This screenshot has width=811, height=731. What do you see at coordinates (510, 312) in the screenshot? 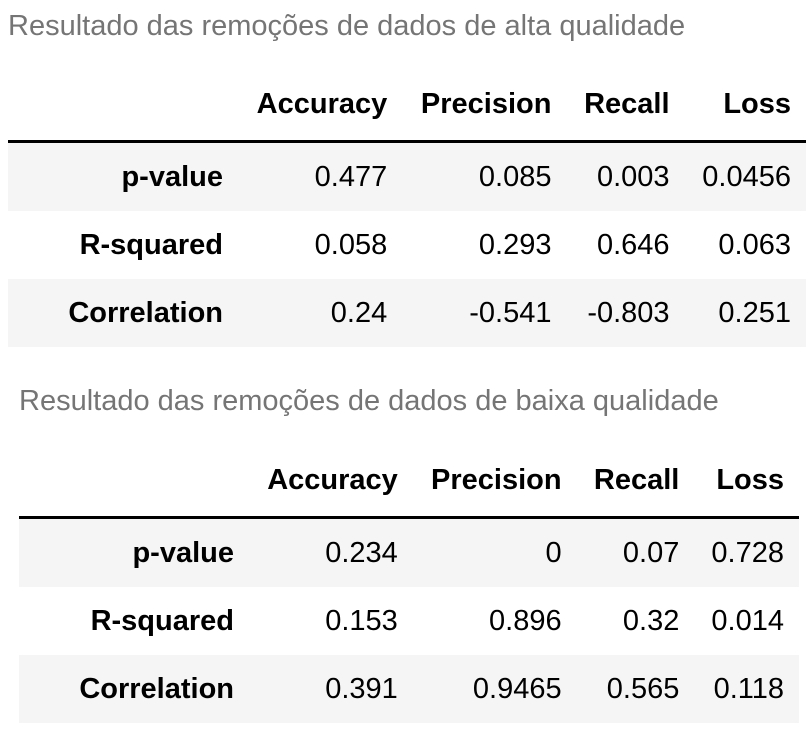
I see `table-cell: -0.541` at bounding box center [510, 312].